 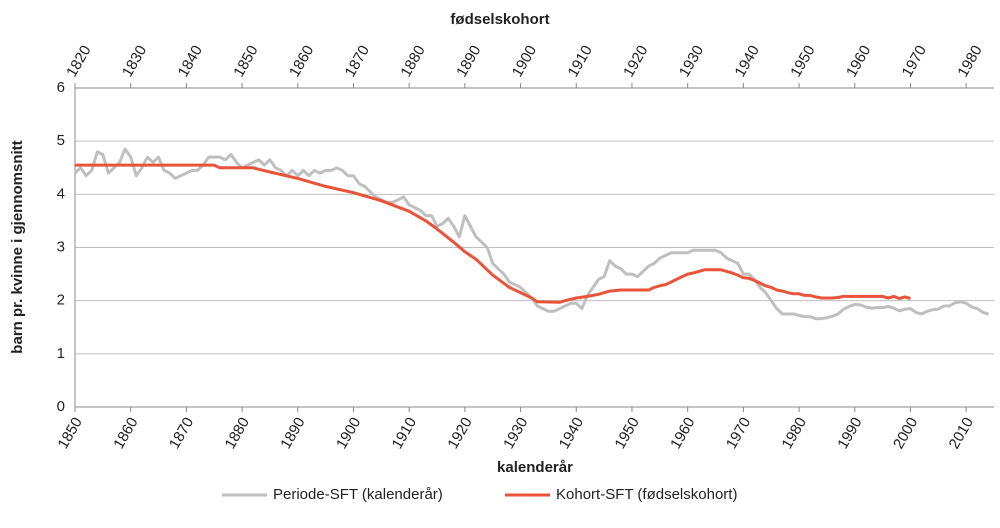 What do you see at coordinates (301, 61) in the screenshot?
I see `top-tick-label: 1860` at bounding box center [301, 61].